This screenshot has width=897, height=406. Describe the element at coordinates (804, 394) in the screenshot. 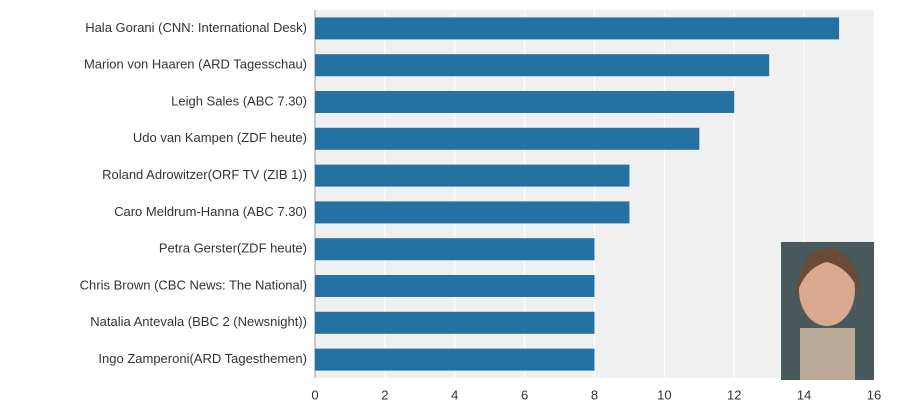

I see `x-tick-label: 14` at that location.